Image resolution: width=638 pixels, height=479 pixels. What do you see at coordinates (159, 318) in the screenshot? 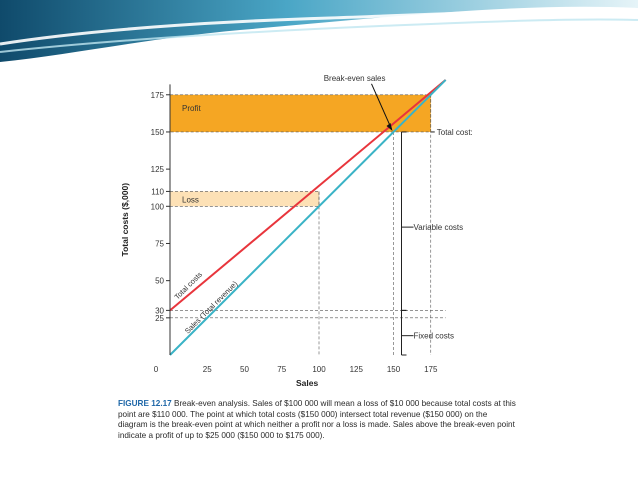
I see `y-tick-label: 25` at bounding box center [159, 318].